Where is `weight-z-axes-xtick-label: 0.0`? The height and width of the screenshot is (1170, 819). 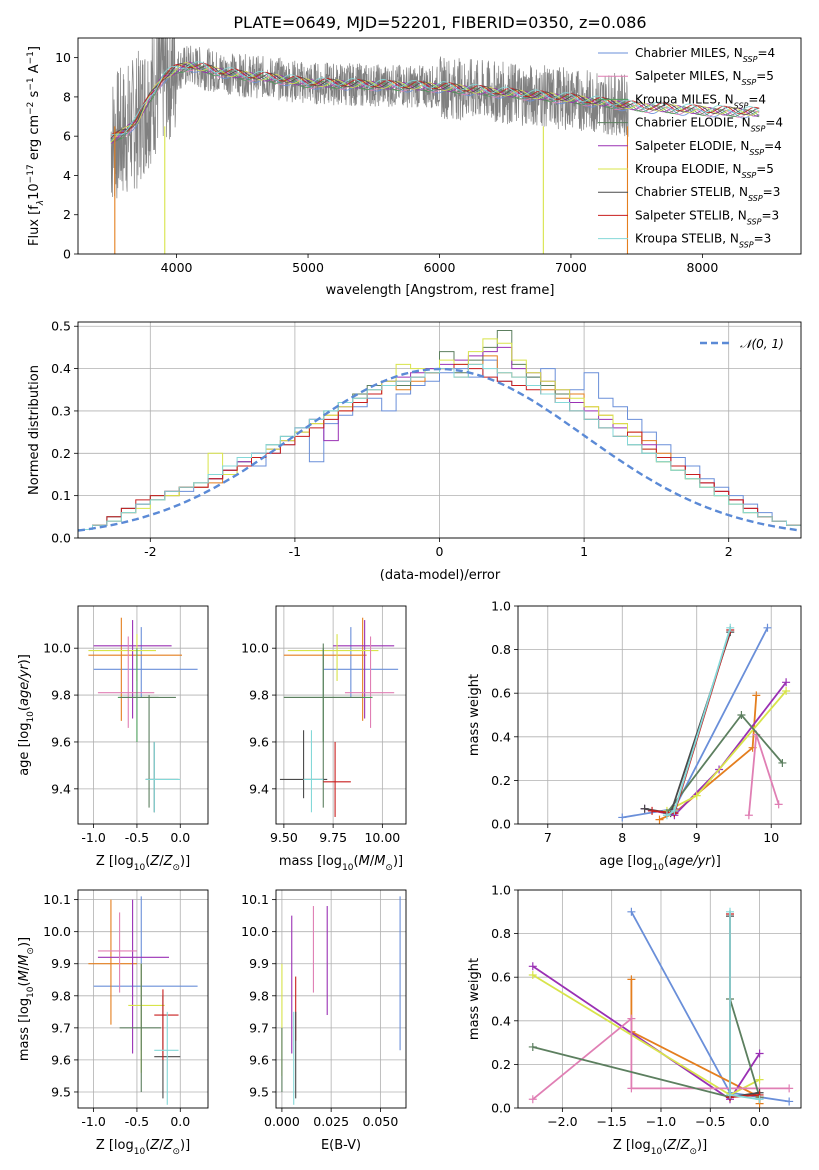
weight-z-axes-xtick-label: 0.0 is located at coordinates (760, 1121).